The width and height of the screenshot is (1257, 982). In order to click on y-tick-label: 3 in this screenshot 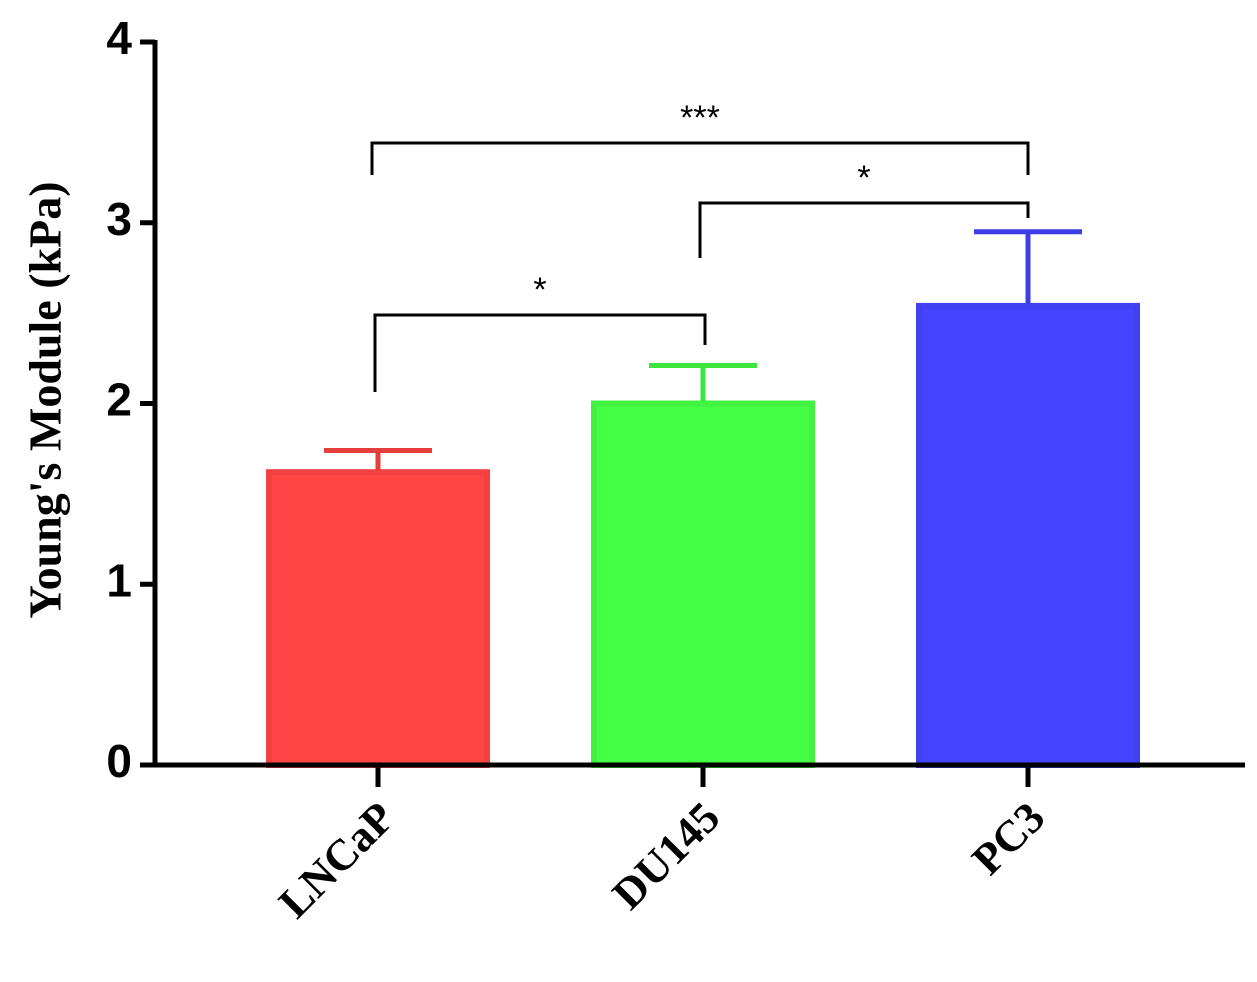, I will do `click(119, 219)`.